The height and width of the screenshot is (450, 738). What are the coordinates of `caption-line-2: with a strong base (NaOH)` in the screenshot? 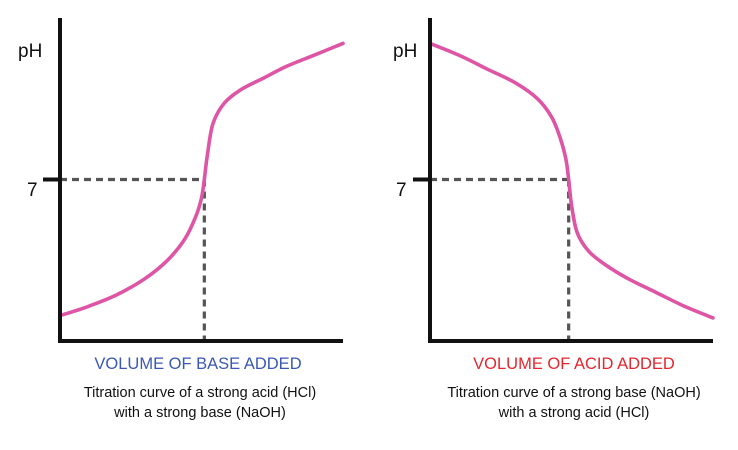 It's located at (199, 413).